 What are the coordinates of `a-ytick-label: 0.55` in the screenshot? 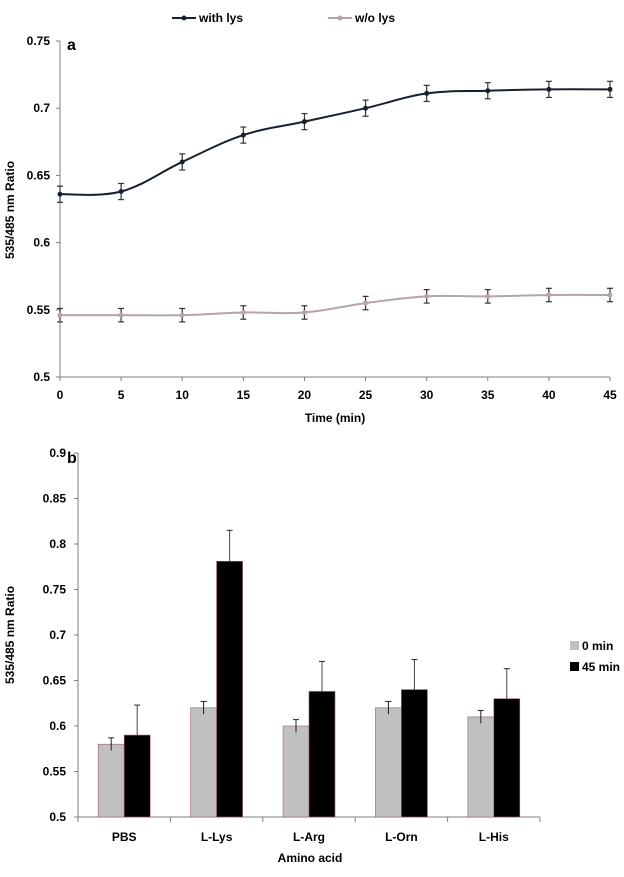 It's located at (39, 310).